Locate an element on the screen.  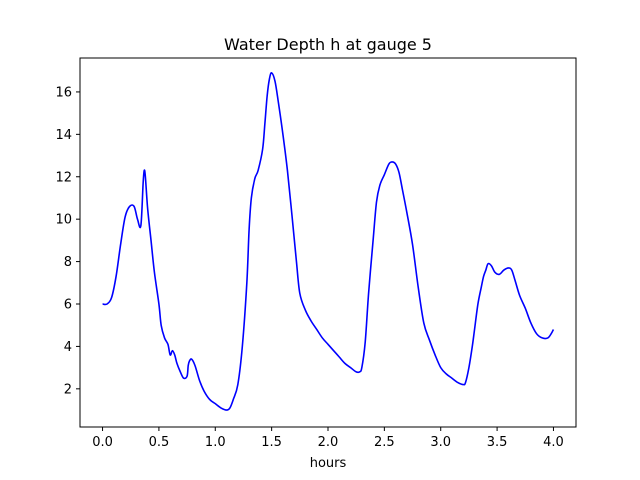
x-tick-label: 0.0 is located at coordinates (102, 442).